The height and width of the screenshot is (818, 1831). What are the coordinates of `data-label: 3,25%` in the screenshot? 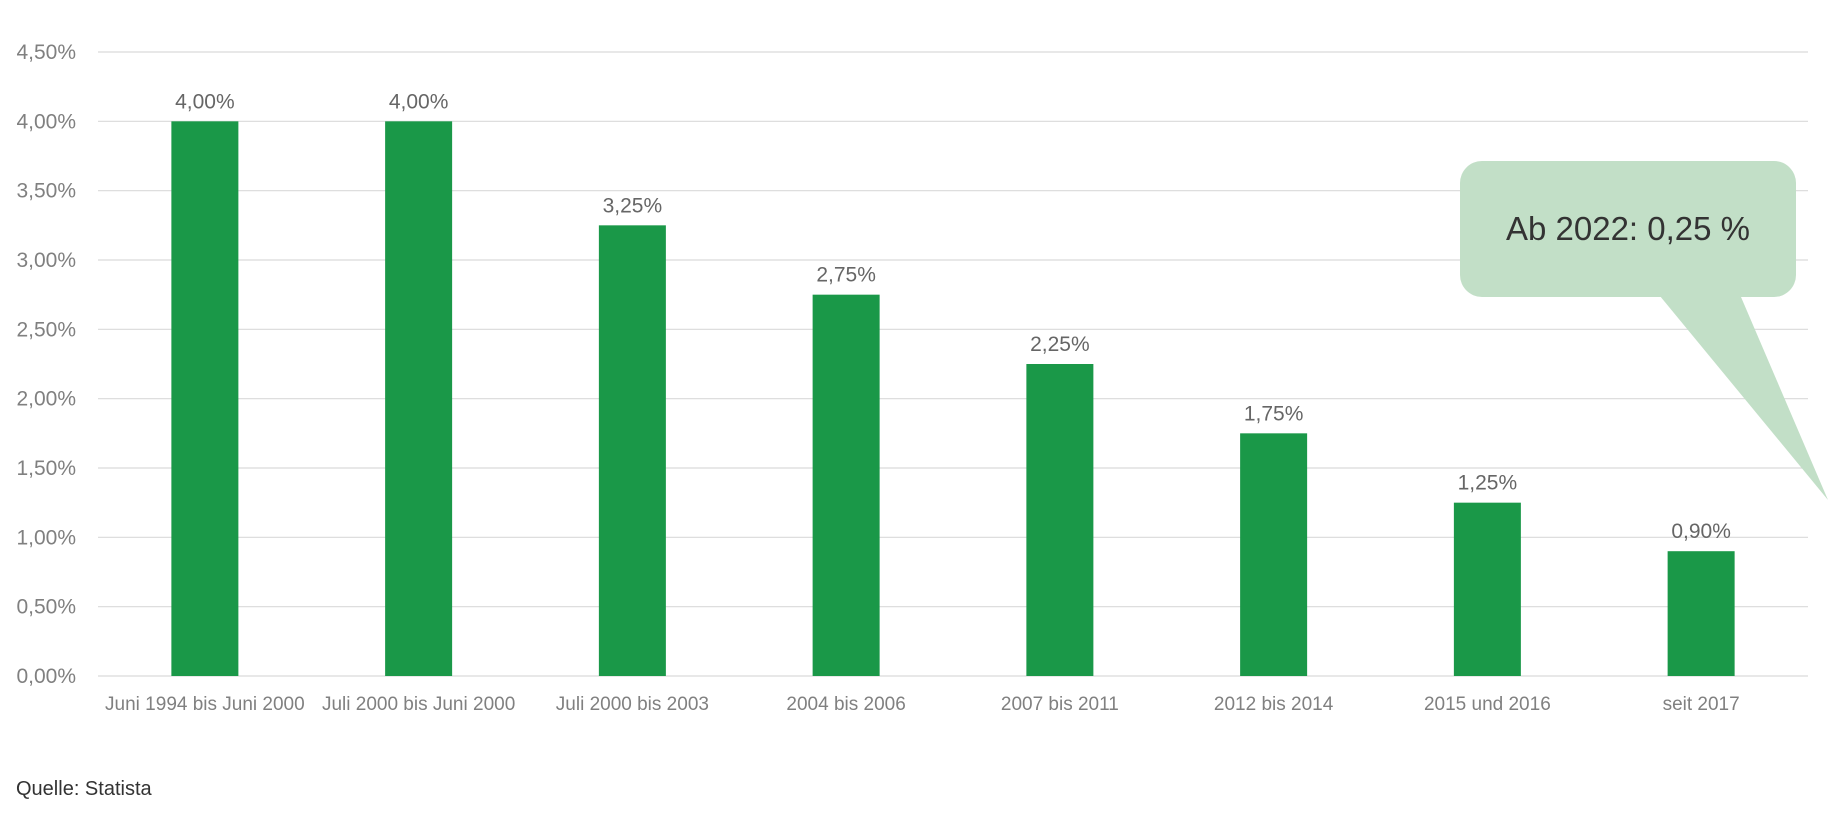 It's located at (633, 205).